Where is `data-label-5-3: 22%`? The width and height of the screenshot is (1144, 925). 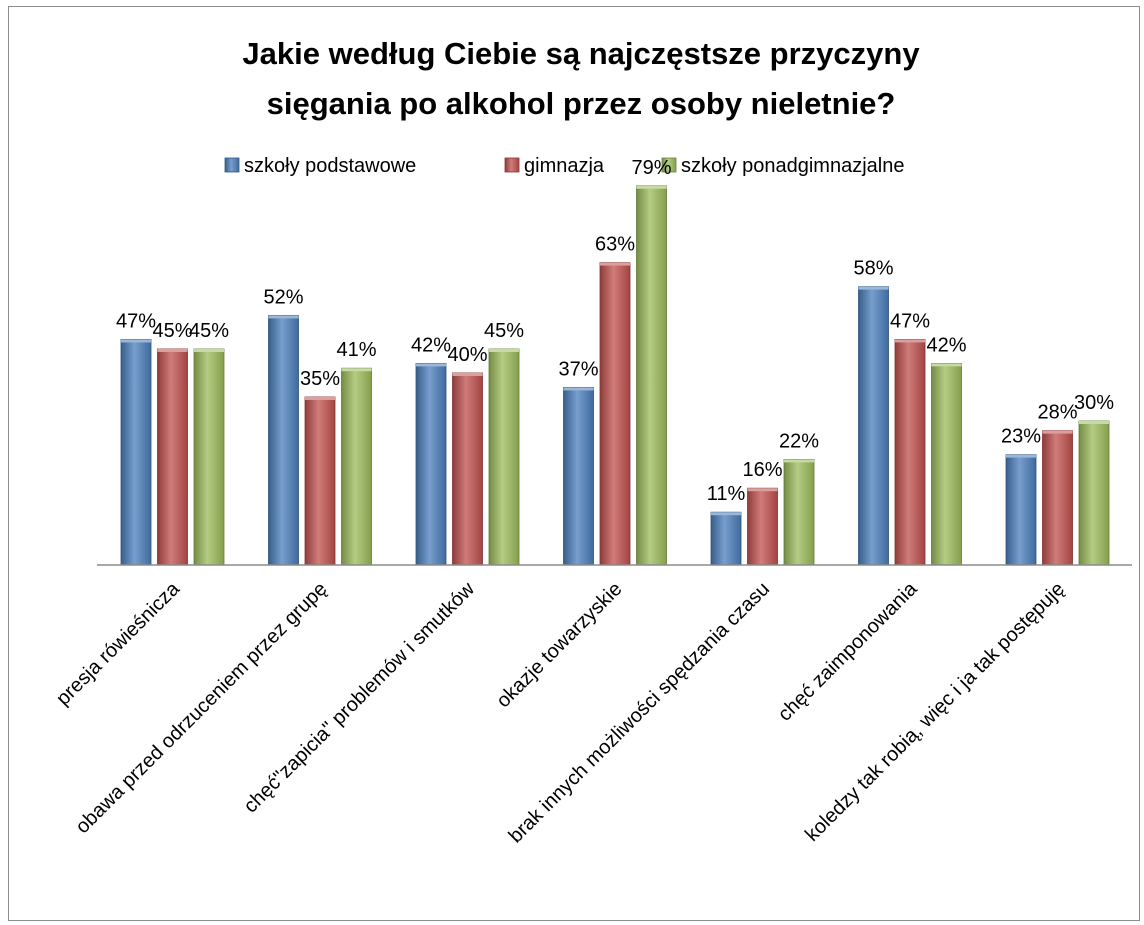
data-label-5-3: 22% is located at coordinates (799, 441).